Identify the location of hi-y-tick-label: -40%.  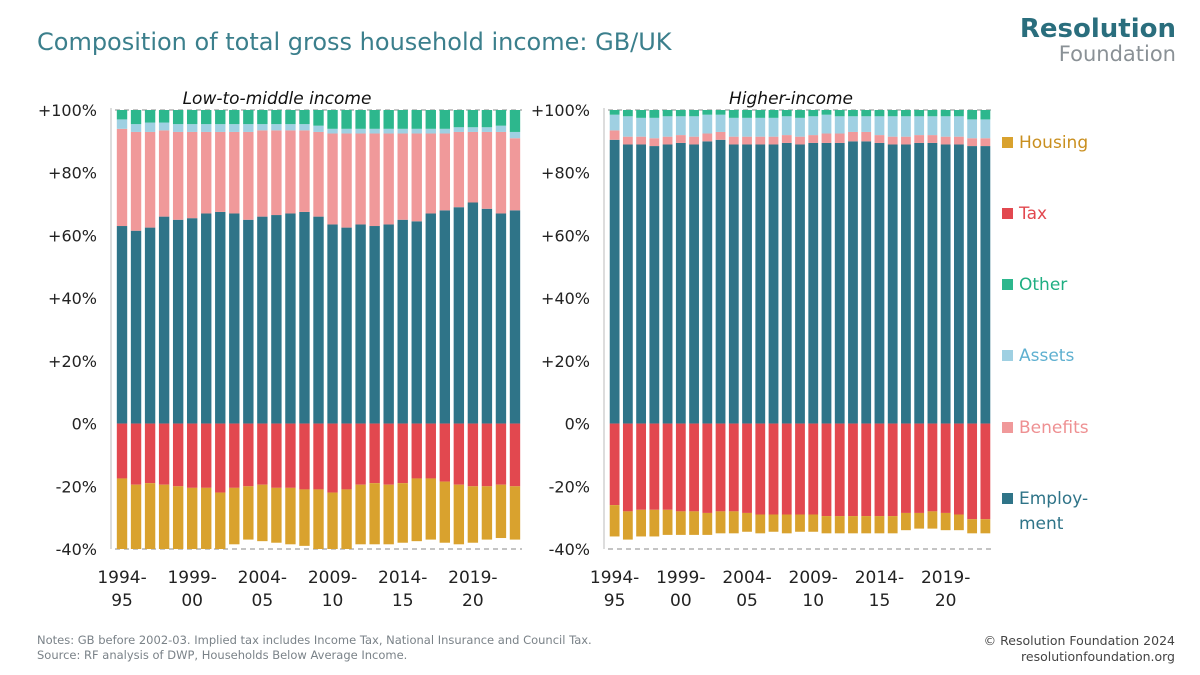
(569, 549).